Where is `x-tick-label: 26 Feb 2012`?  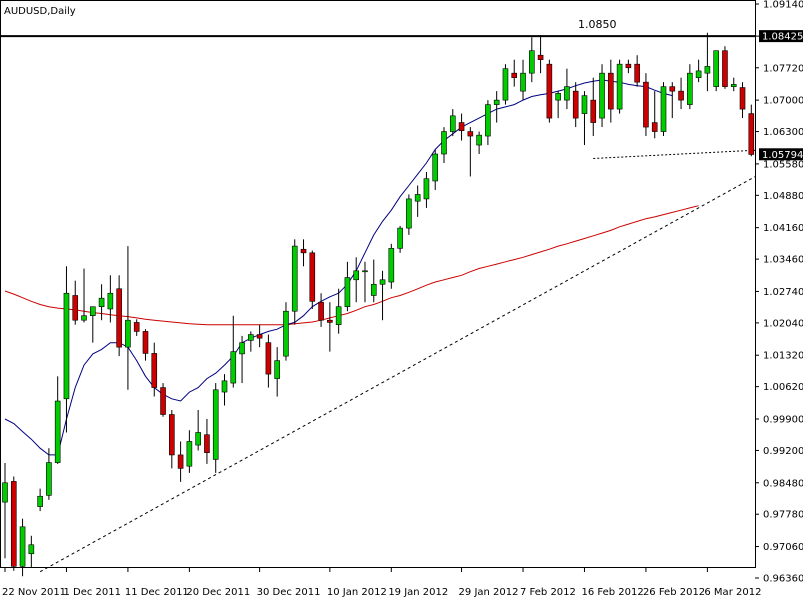 x-tick-label: 26 Feb 2012 is located at coordinates (674, 592).